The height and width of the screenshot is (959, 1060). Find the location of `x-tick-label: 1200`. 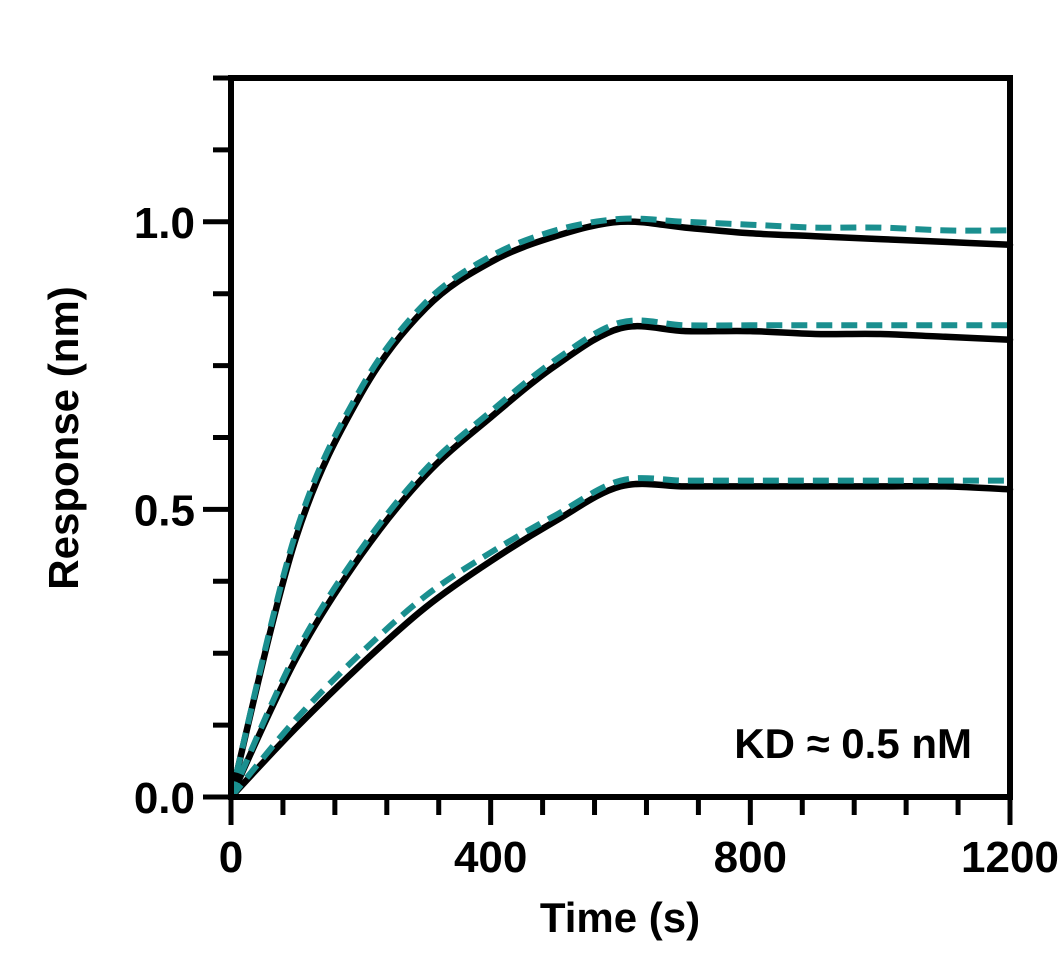

x-tick-label: 1200 is located at coordinates (1010, 857).